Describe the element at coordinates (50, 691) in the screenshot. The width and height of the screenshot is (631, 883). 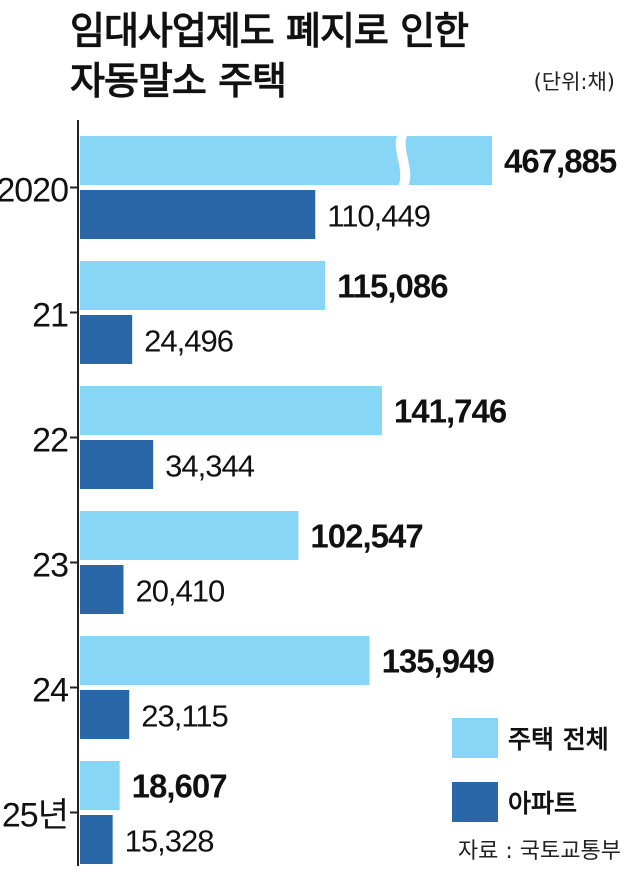
I see `category-label: 24` at that location.